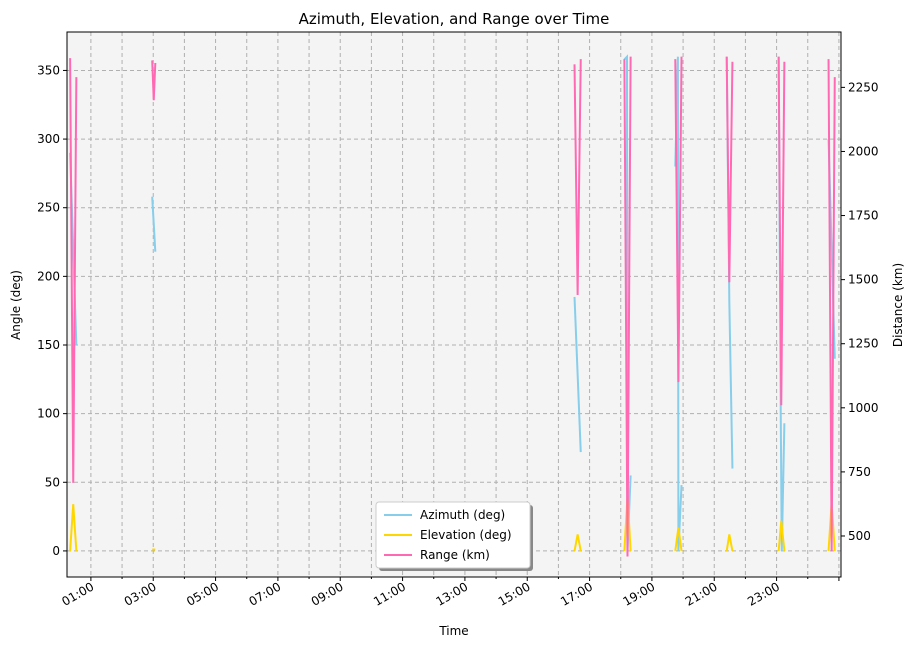 Image resolution: width=915 pixels, height=651 pixels. I want to click on y-tick-label: 200, so click(48, 276).